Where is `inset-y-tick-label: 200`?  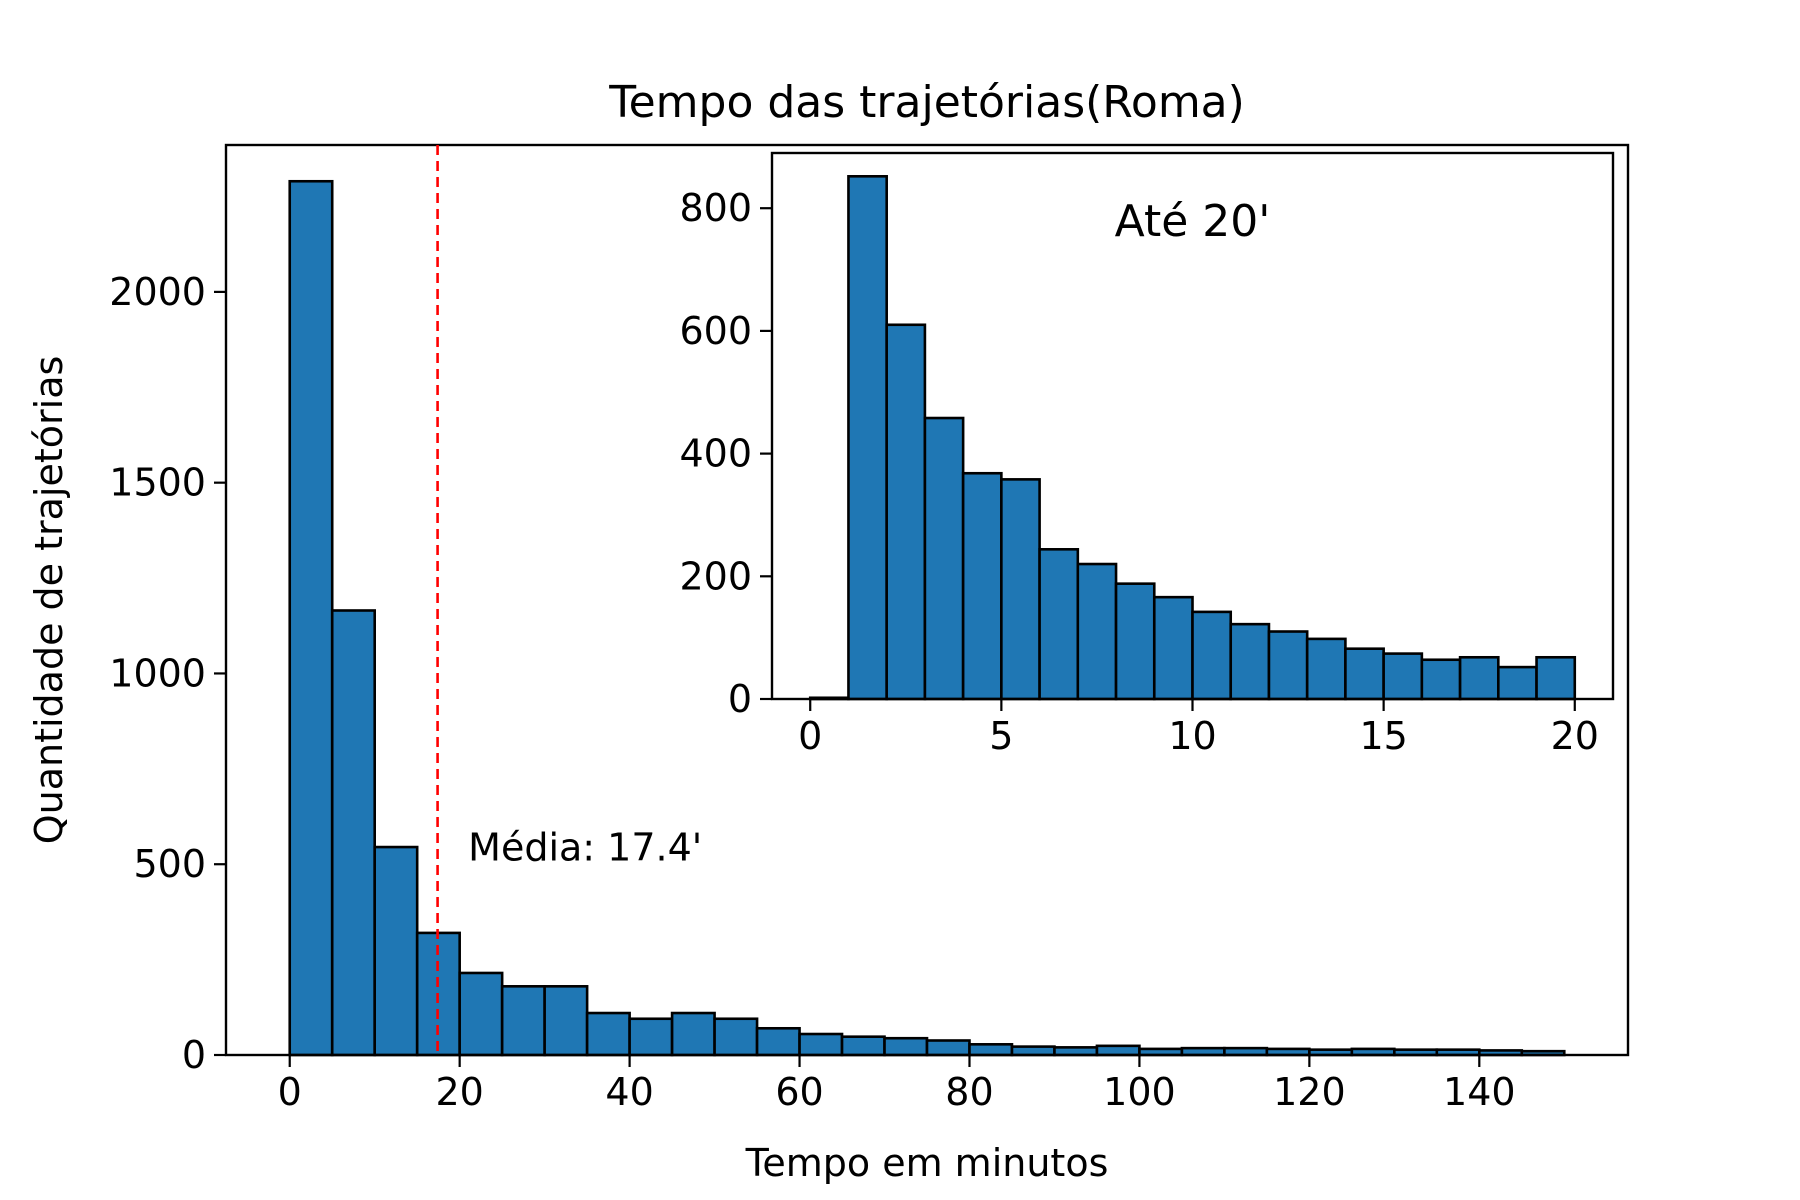 inset-y-tick-label: 200 is located at coordinates (715, 576).